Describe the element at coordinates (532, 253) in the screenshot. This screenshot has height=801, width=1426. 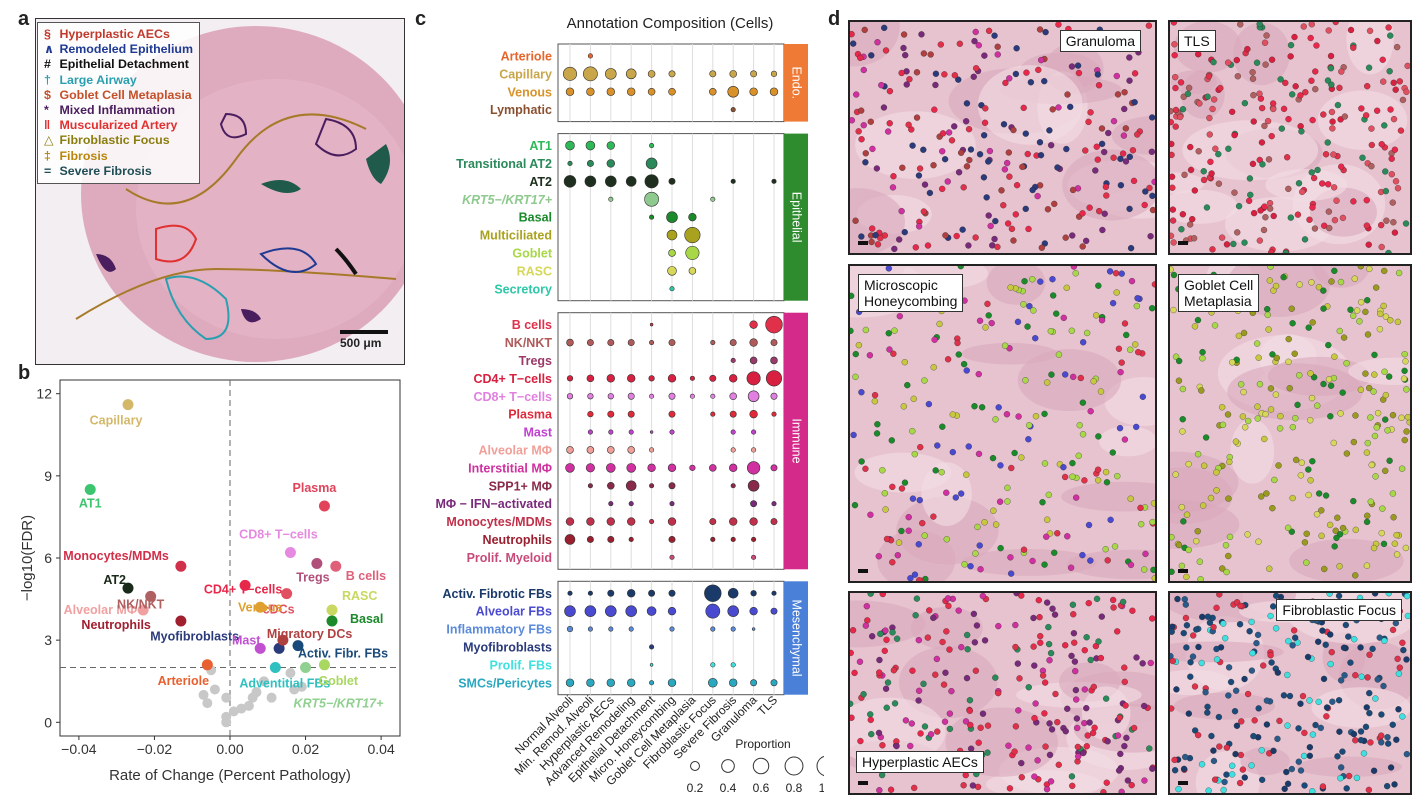
I see `row-label: Goblet` at that location.